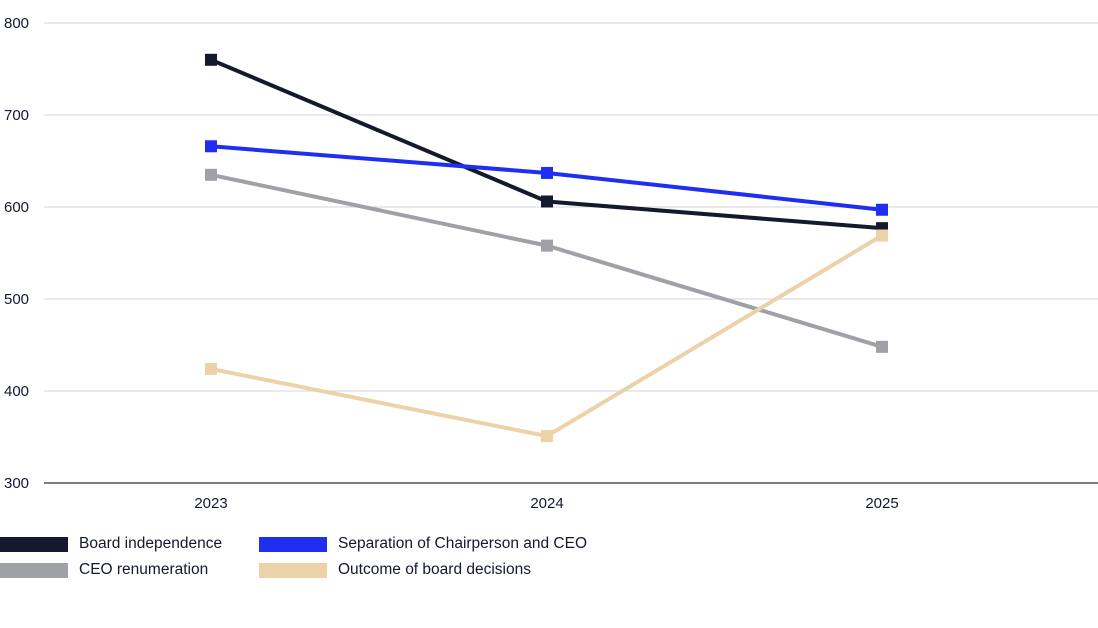 The width and height of the screenshot is (1098, 628). Describe the element at coordinates (463, 543) in the screenshot. I see `legend-label: Separation of Chairperson and CEO` at that location.